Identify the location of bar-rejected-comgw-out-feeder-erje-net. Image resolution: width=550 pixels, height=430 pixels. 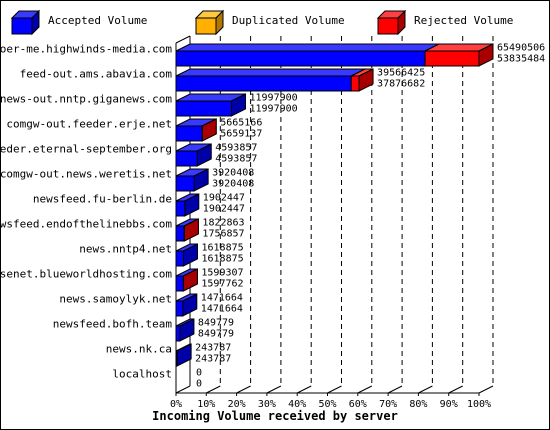
(209, 130).